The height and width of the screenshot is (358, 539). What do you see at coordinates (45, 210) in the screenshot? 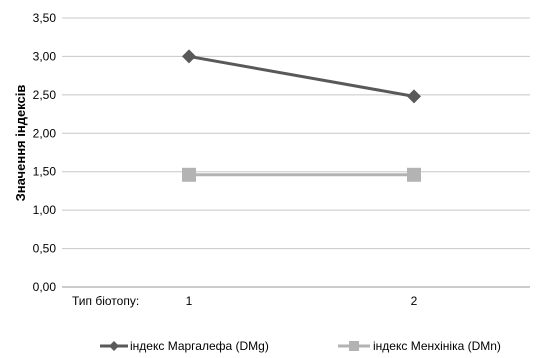
I see `y-tick-label: 1,00` at bounding box center [45, 210].